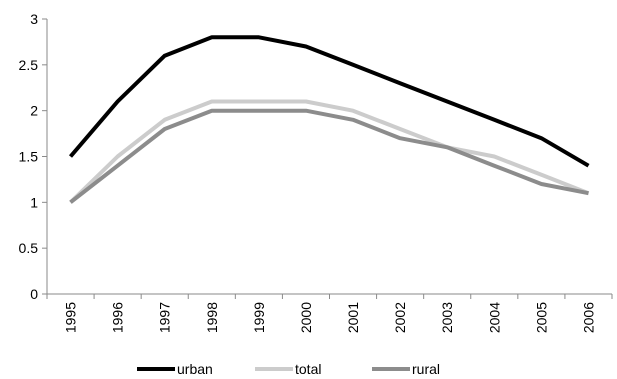 Image resolution: width=617 pixels, height=379 pixels. What do you see at coordinates (71, 317) in the screenshot?
I see `x-tick-label: 1995` at bounding box center [71, 317].